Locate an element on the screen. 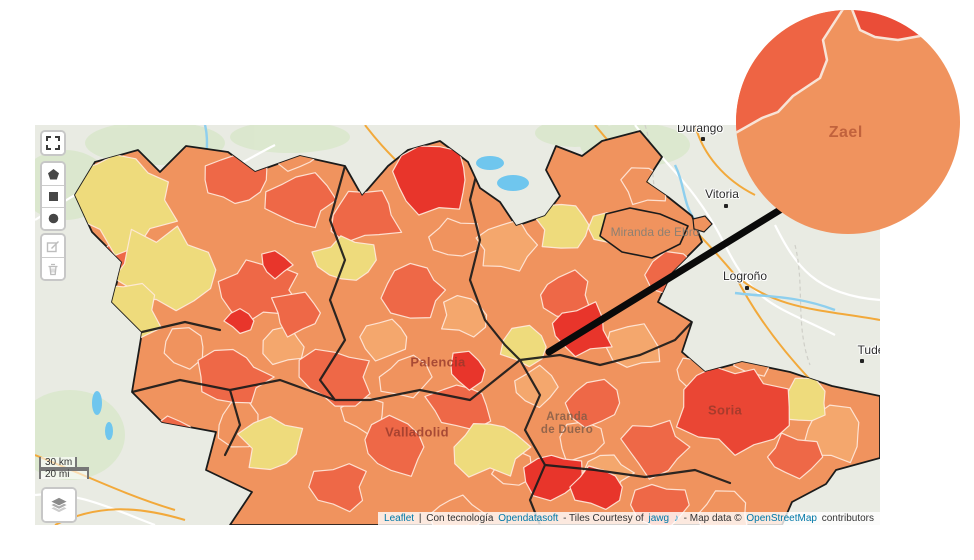 Image resolution: width=974 pixels, height=560 pixels. openstreetmap-link: OpenStreetMap is located at coordinates (781, 518).